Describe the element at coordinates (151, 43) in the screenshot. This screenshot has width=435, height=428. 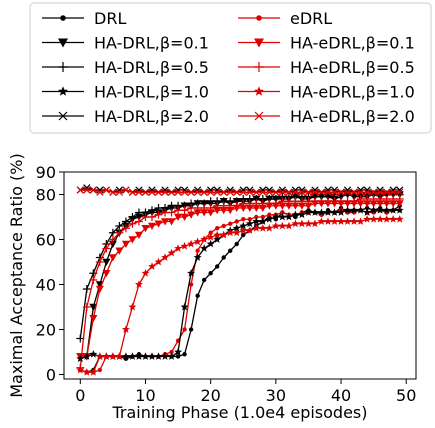
I see `legend-label: HA-DRL,β=0.1` at that location.